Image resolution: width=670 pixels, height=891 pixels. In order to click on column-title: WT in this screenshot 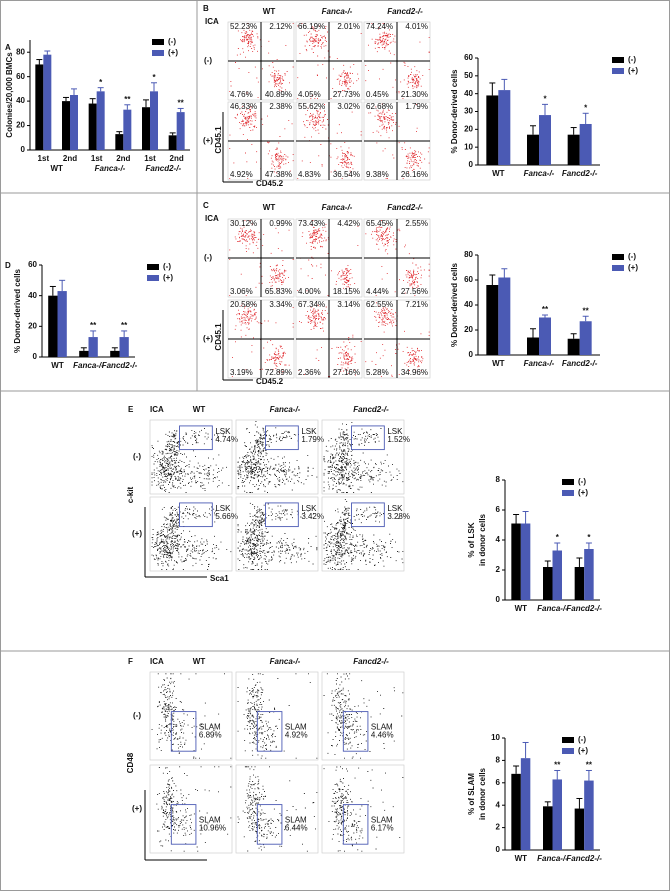, I will do `click(269, 11)`.